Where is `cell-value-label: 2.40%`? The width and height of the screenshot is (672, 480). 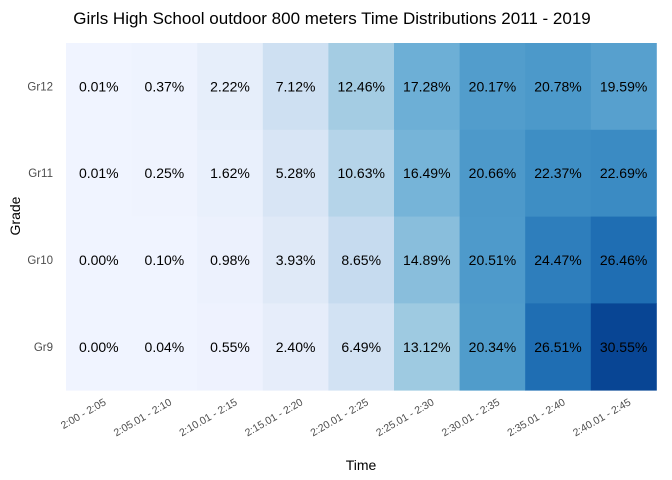
cell-value-label: 2.40% is located at coordinates (296, 347).